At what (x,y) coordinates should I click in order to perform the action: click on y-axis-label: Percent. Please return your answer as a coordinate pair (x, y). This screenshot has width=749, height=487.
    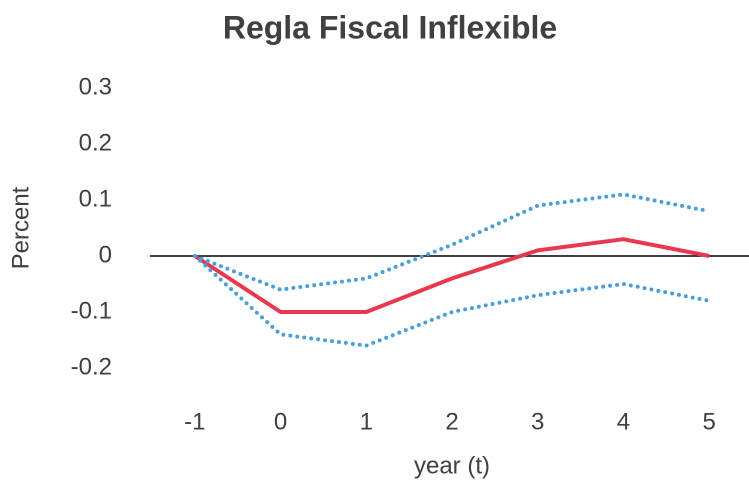
    Looking at the image, I should click on (20, 227).